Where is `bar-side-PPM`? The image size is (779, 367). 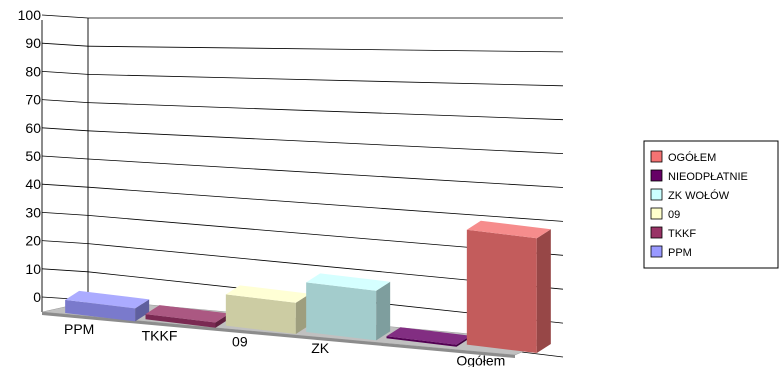 bar-side-PPM is located at coordinates (142, 310).